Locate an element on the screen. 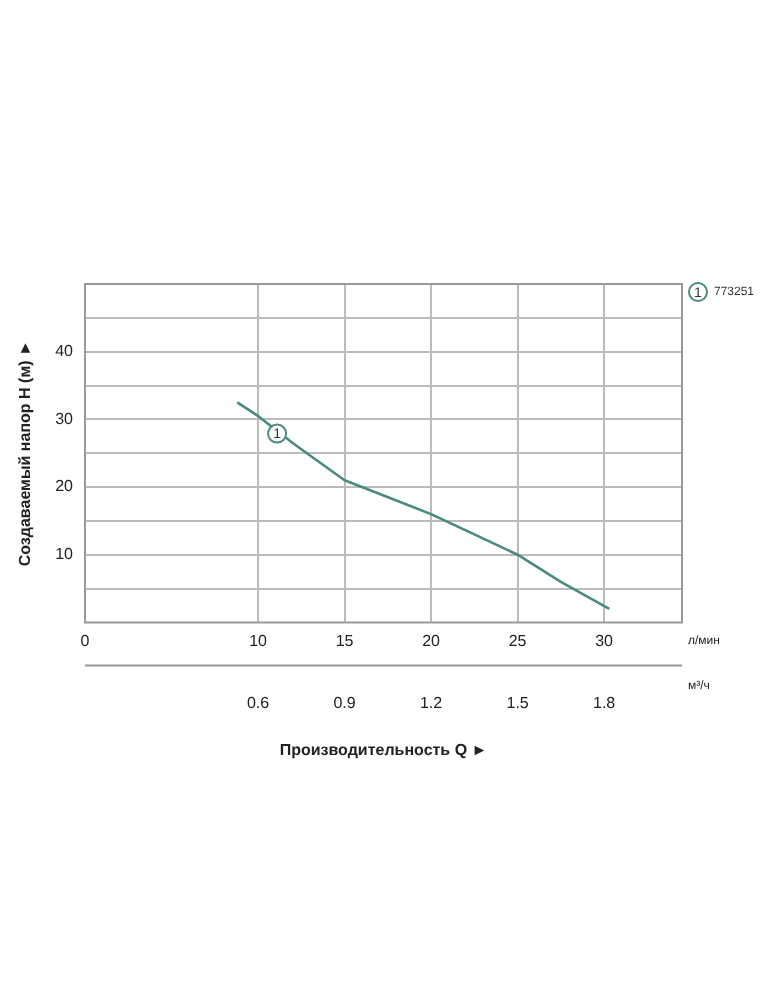 The image size is (762, 984). x2-tick-label: 1.5 is located at coordinates (518, 702).